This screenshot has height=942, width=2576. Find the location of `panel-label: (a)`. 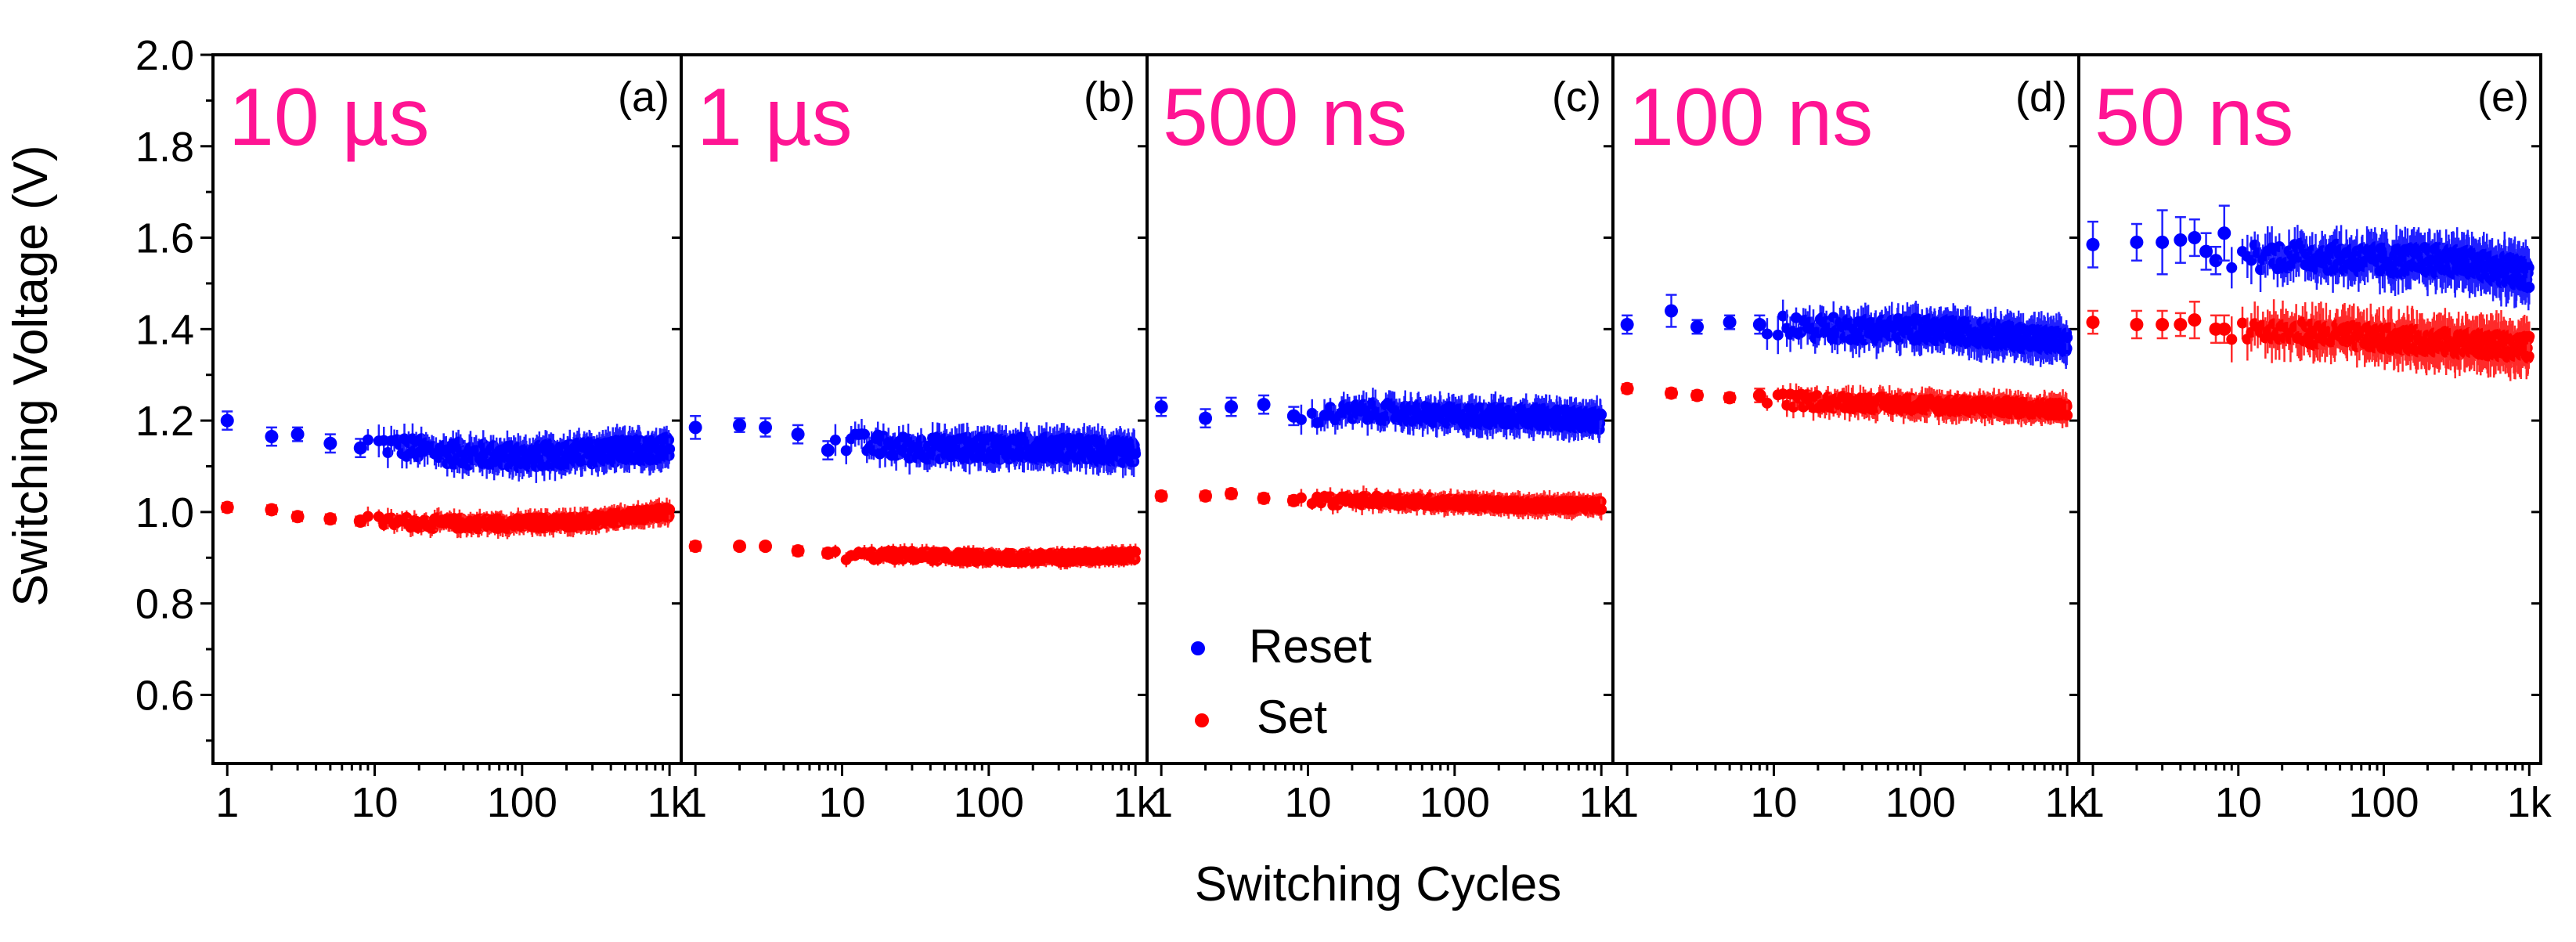

panel-label: (a) is located at coordinates (643, 97).